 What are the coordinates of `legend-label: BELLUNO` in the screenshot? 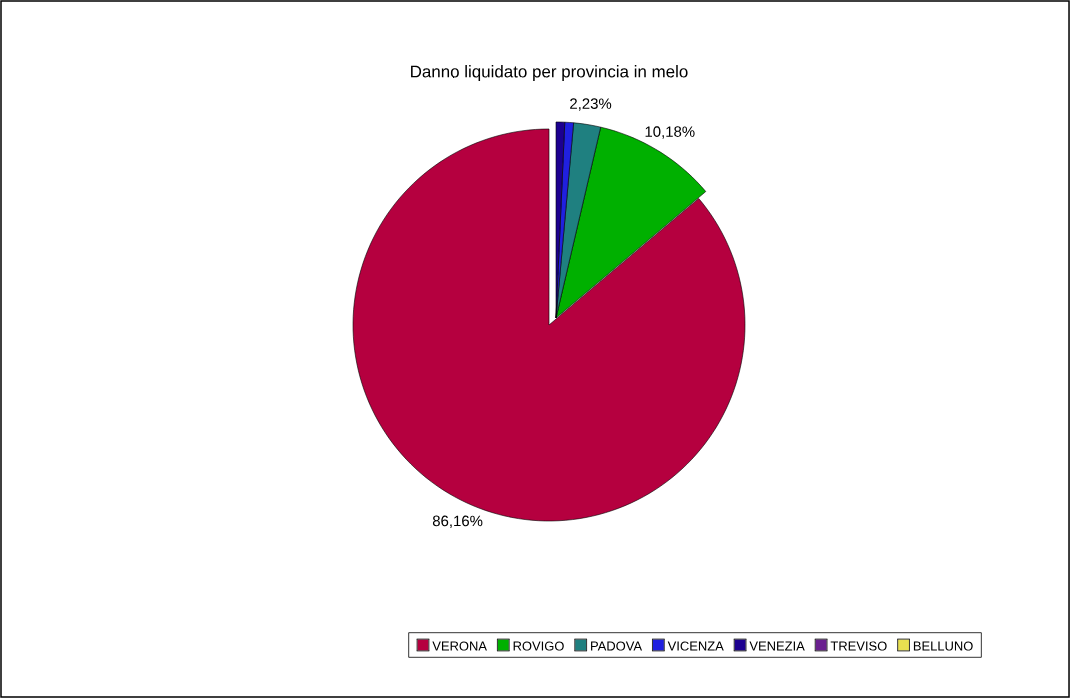 It's located at (943, 646).